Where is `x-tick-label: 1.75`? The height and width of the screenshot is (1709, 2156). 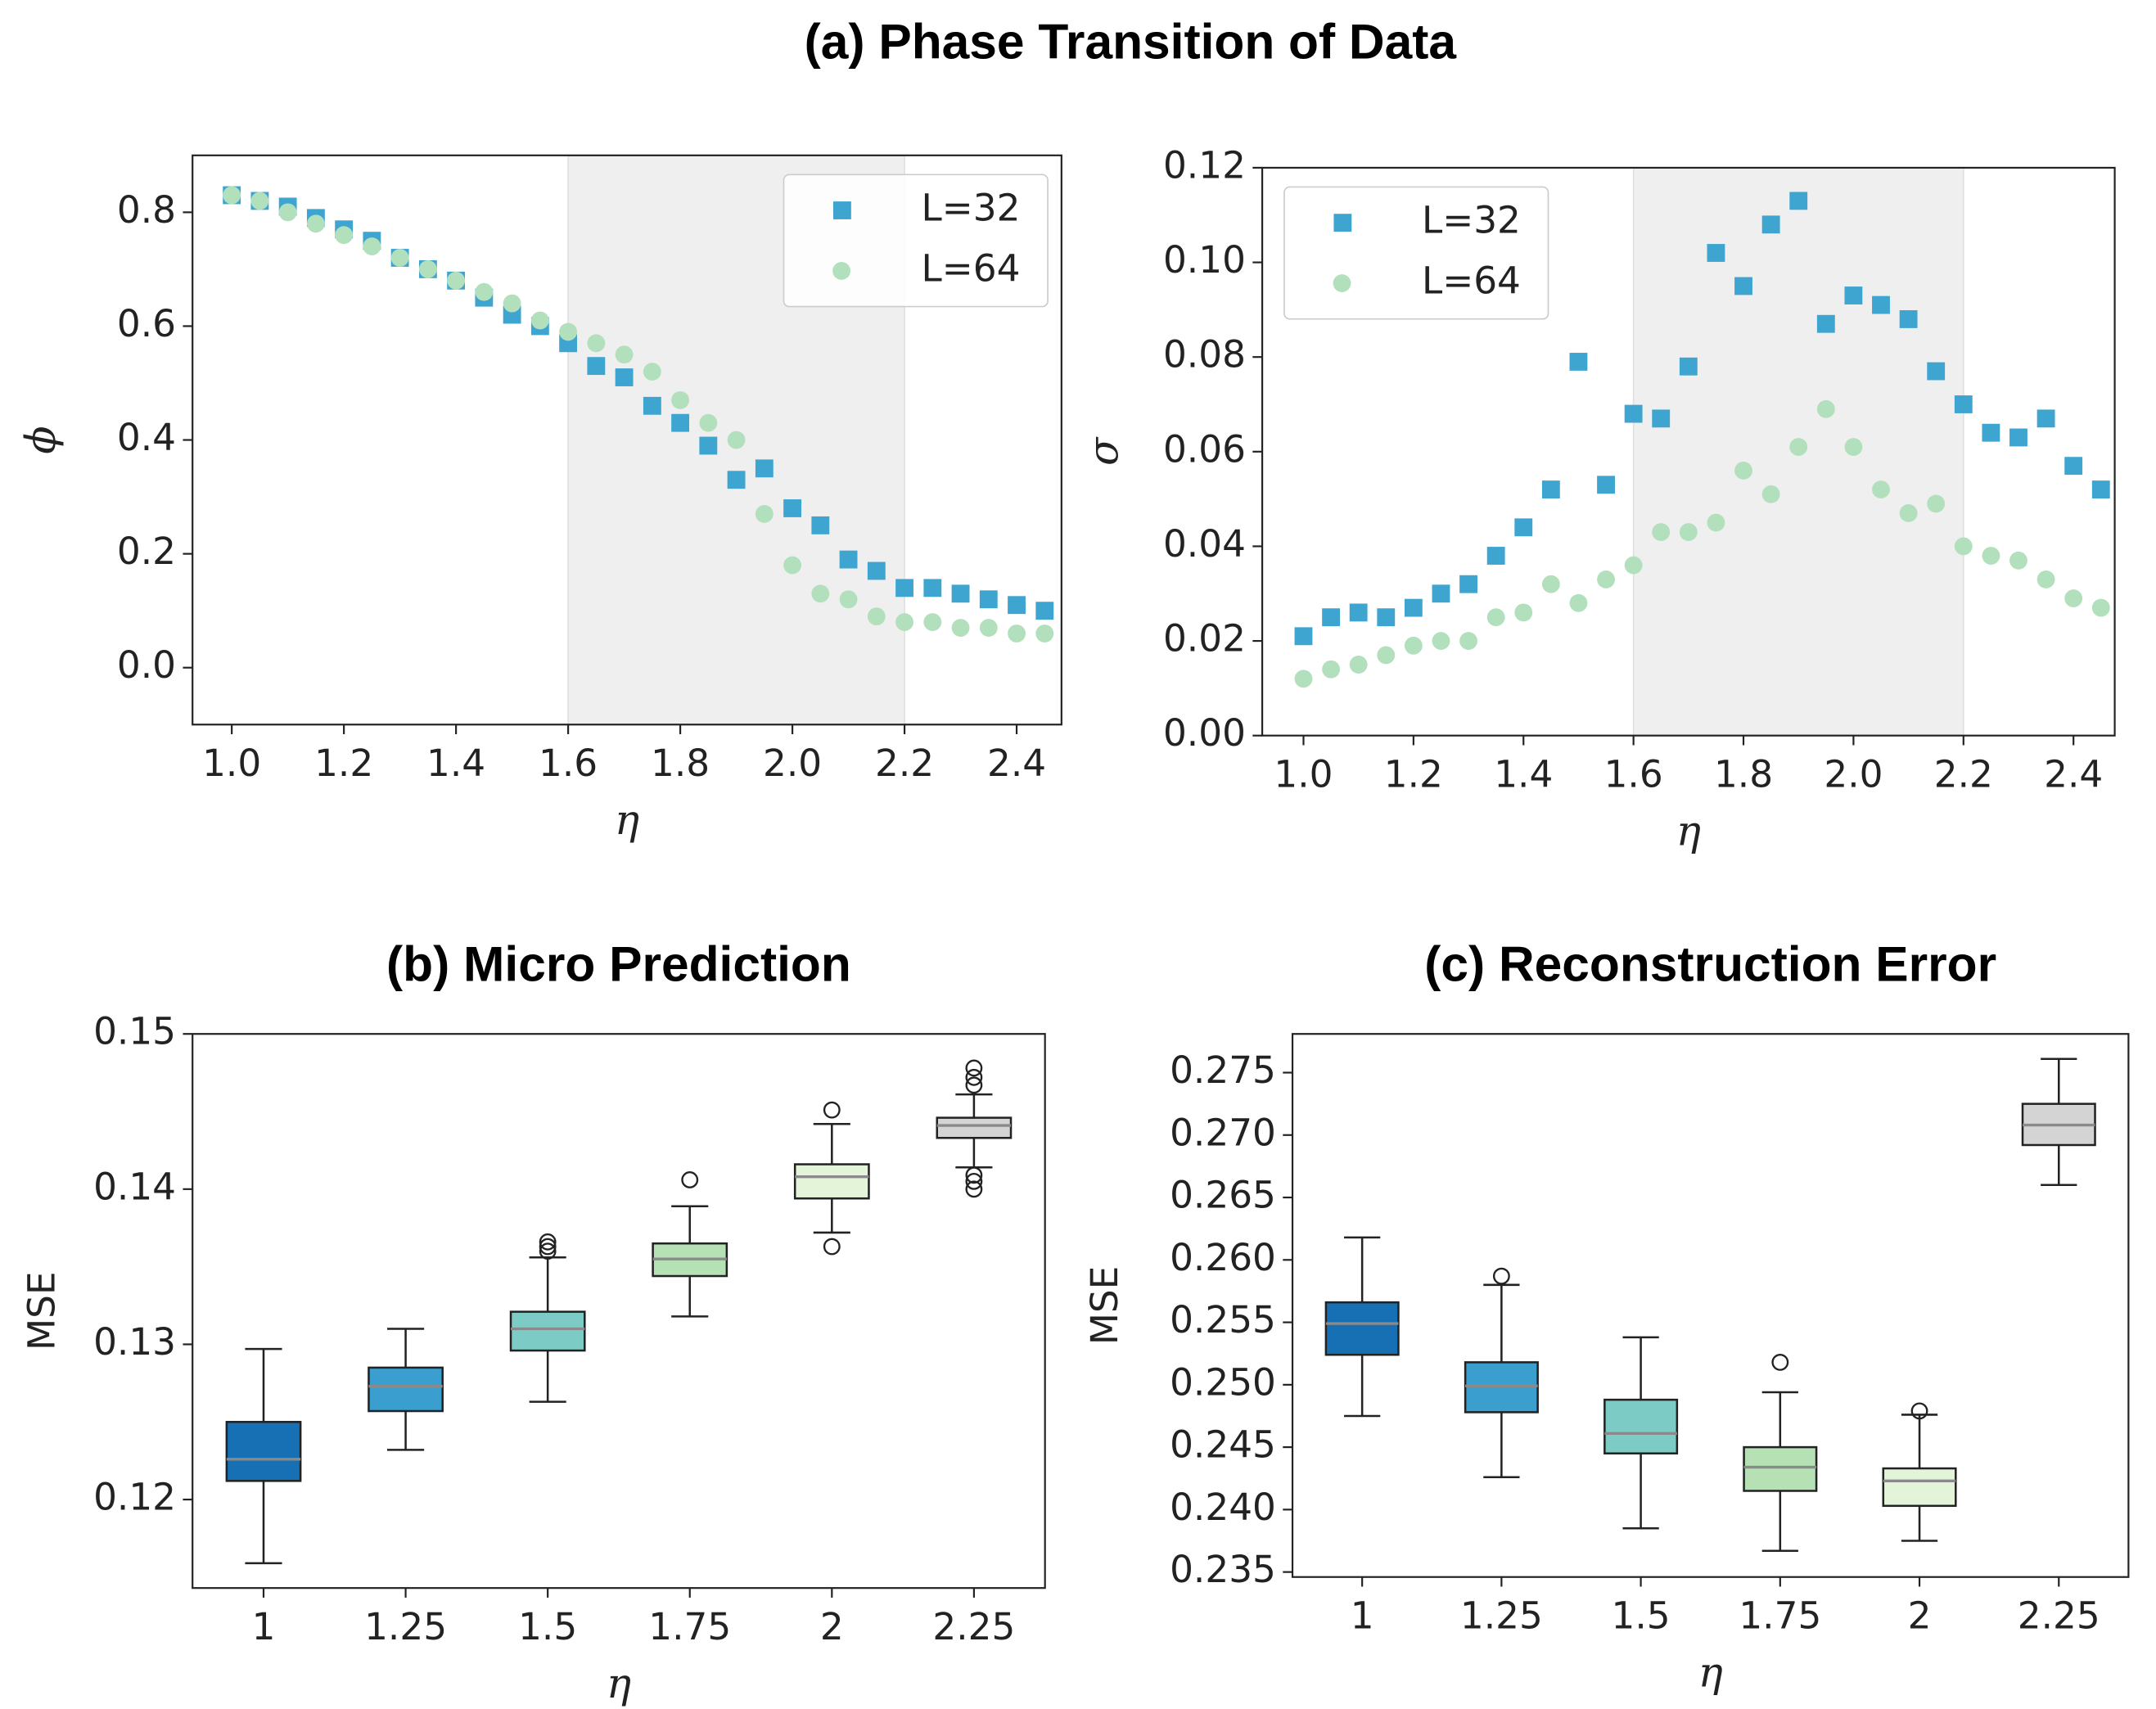 x-tick-label: 1.75 is located at coordinates (689, 1626).